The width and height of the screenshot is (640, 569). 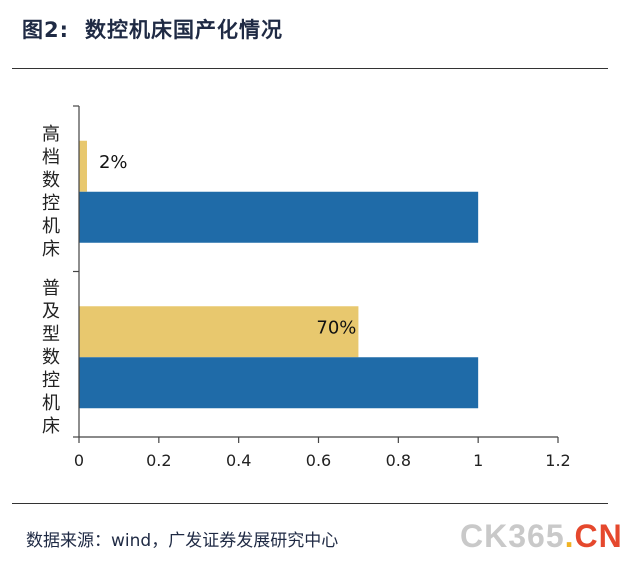 What do you see at coordinates (310, 503) in the screenshot?
I see `bottom-divider` at bounding box center [310, 503].